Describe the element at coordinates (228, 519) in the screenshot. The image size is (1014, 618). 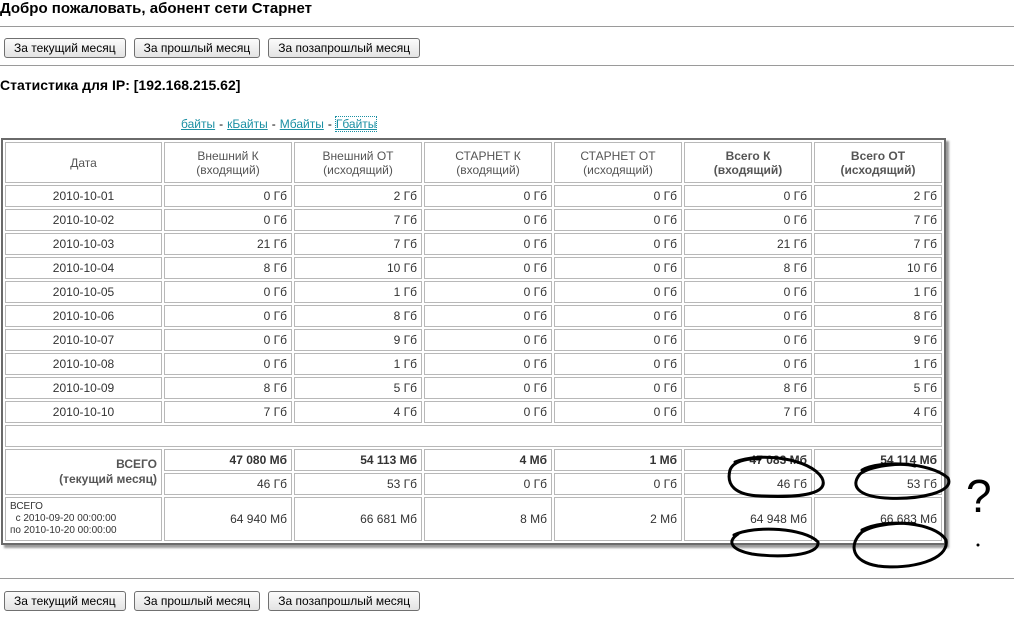
I see `period-mb-cell: 64 940 Мб` at that location.